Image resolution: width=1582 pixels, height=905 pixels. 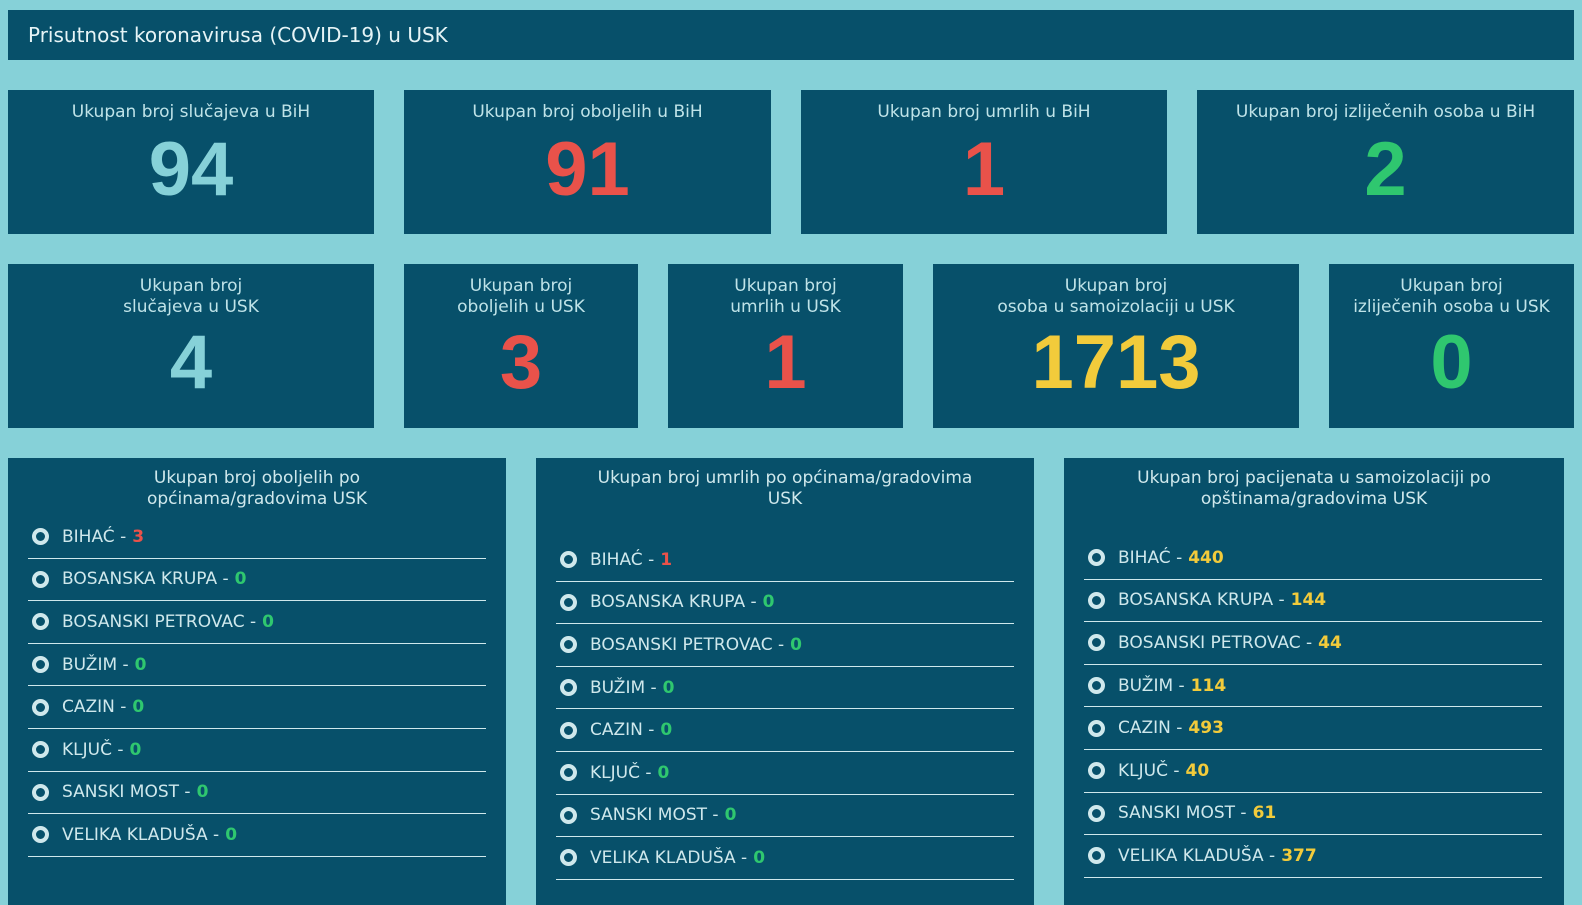 I want to click on usk-recovered-card: Ukupan broj izliječenih osoba u USK 0, so click(x=1451, y=346).